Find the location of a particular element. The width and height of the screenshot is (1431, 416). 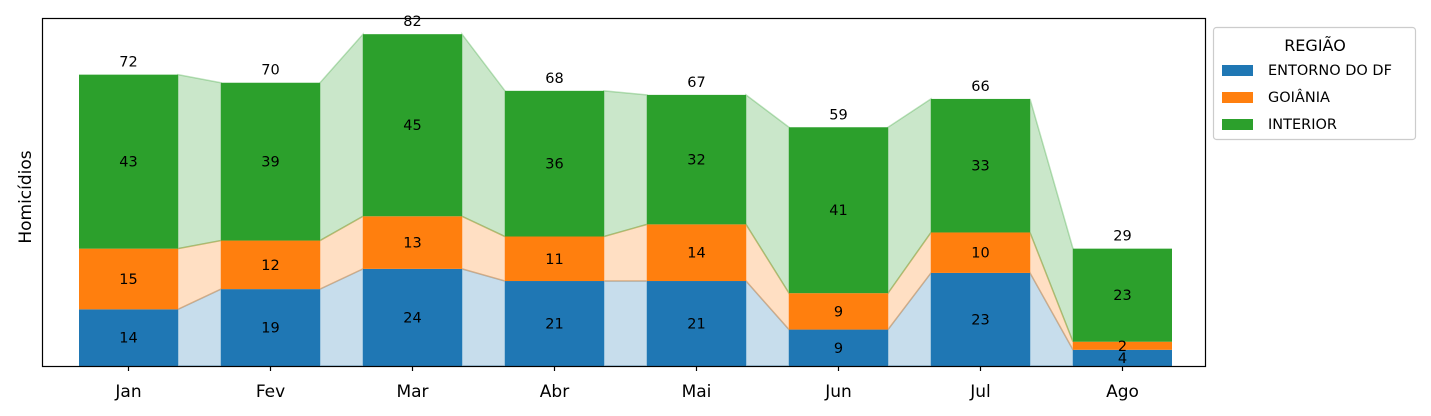

total-value-label: 67 is located at coordinates (696, 83).